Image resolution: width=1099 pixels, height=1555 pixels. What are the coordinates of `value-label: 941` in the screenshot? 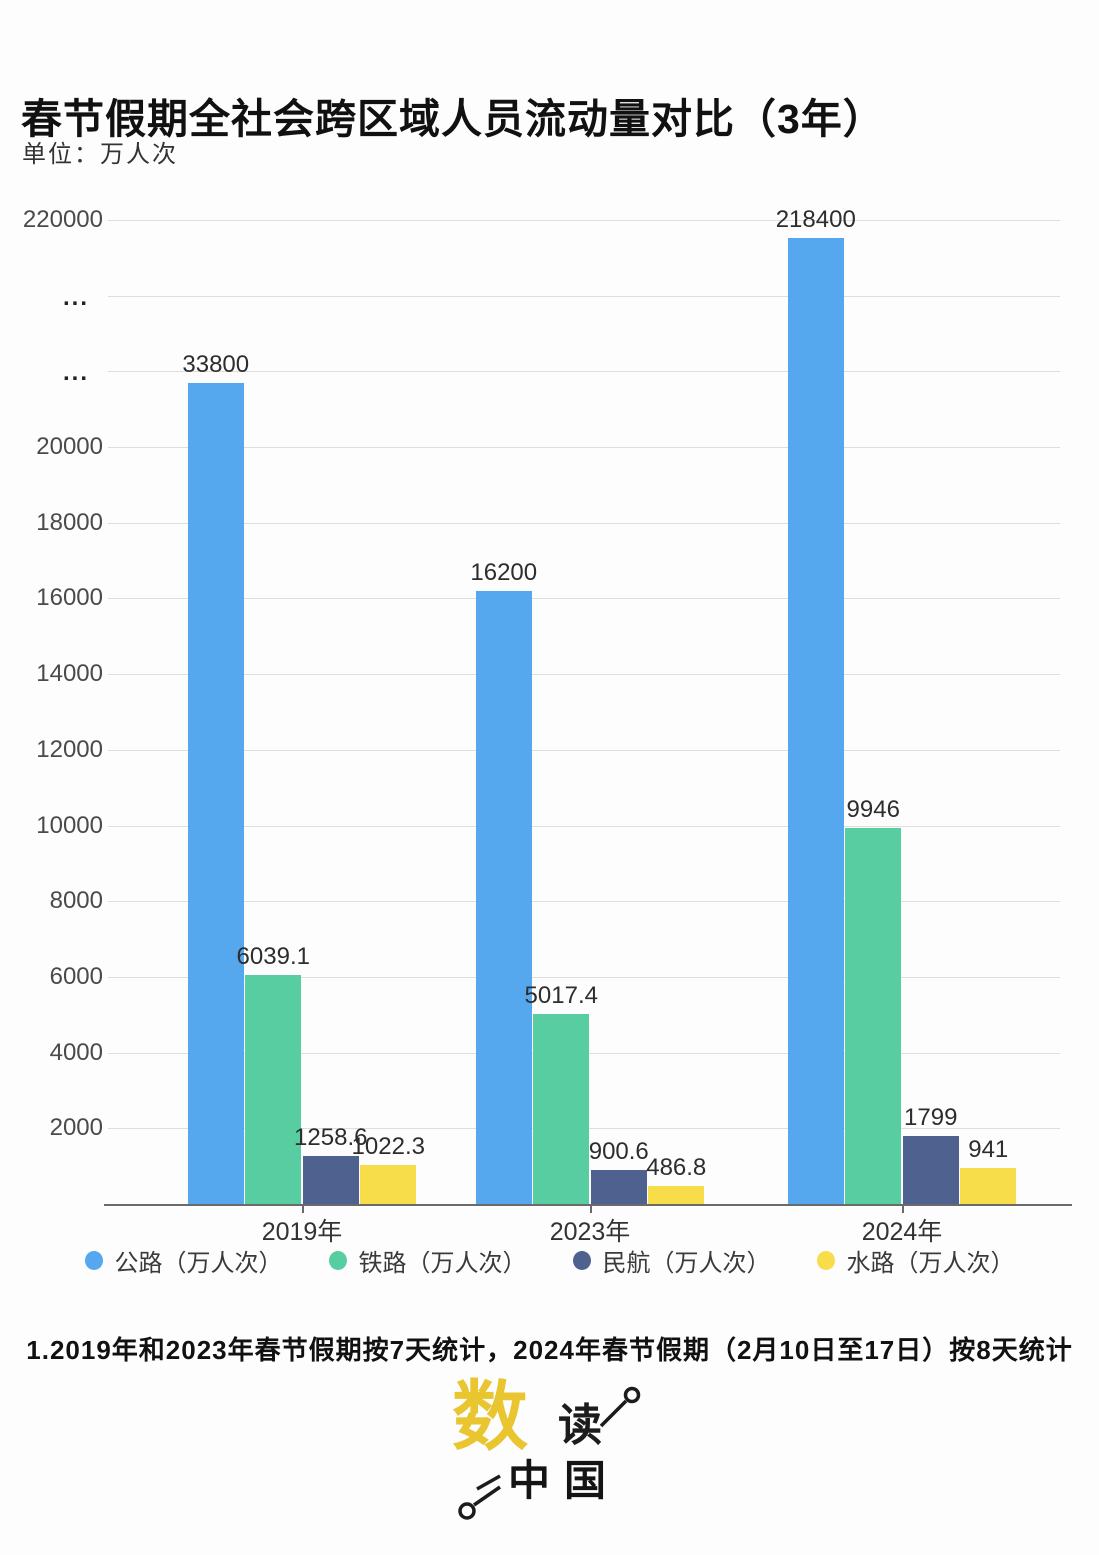 It's located at (988, 1150).